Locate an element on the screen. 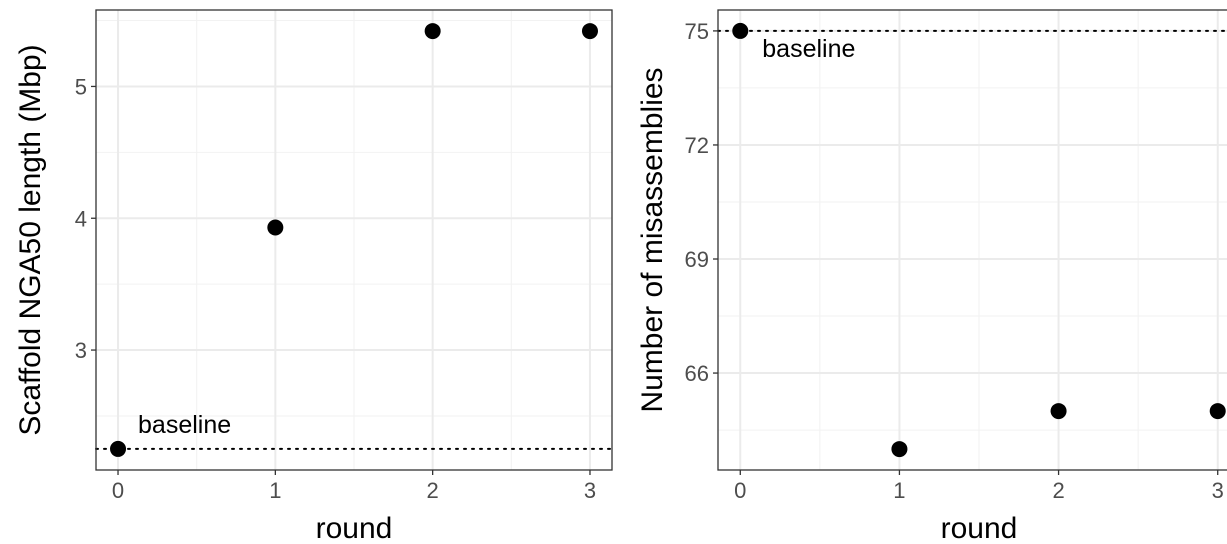 The image size is (1227, 544). y-tick-label: 5 is located at coordinates (81, 86).